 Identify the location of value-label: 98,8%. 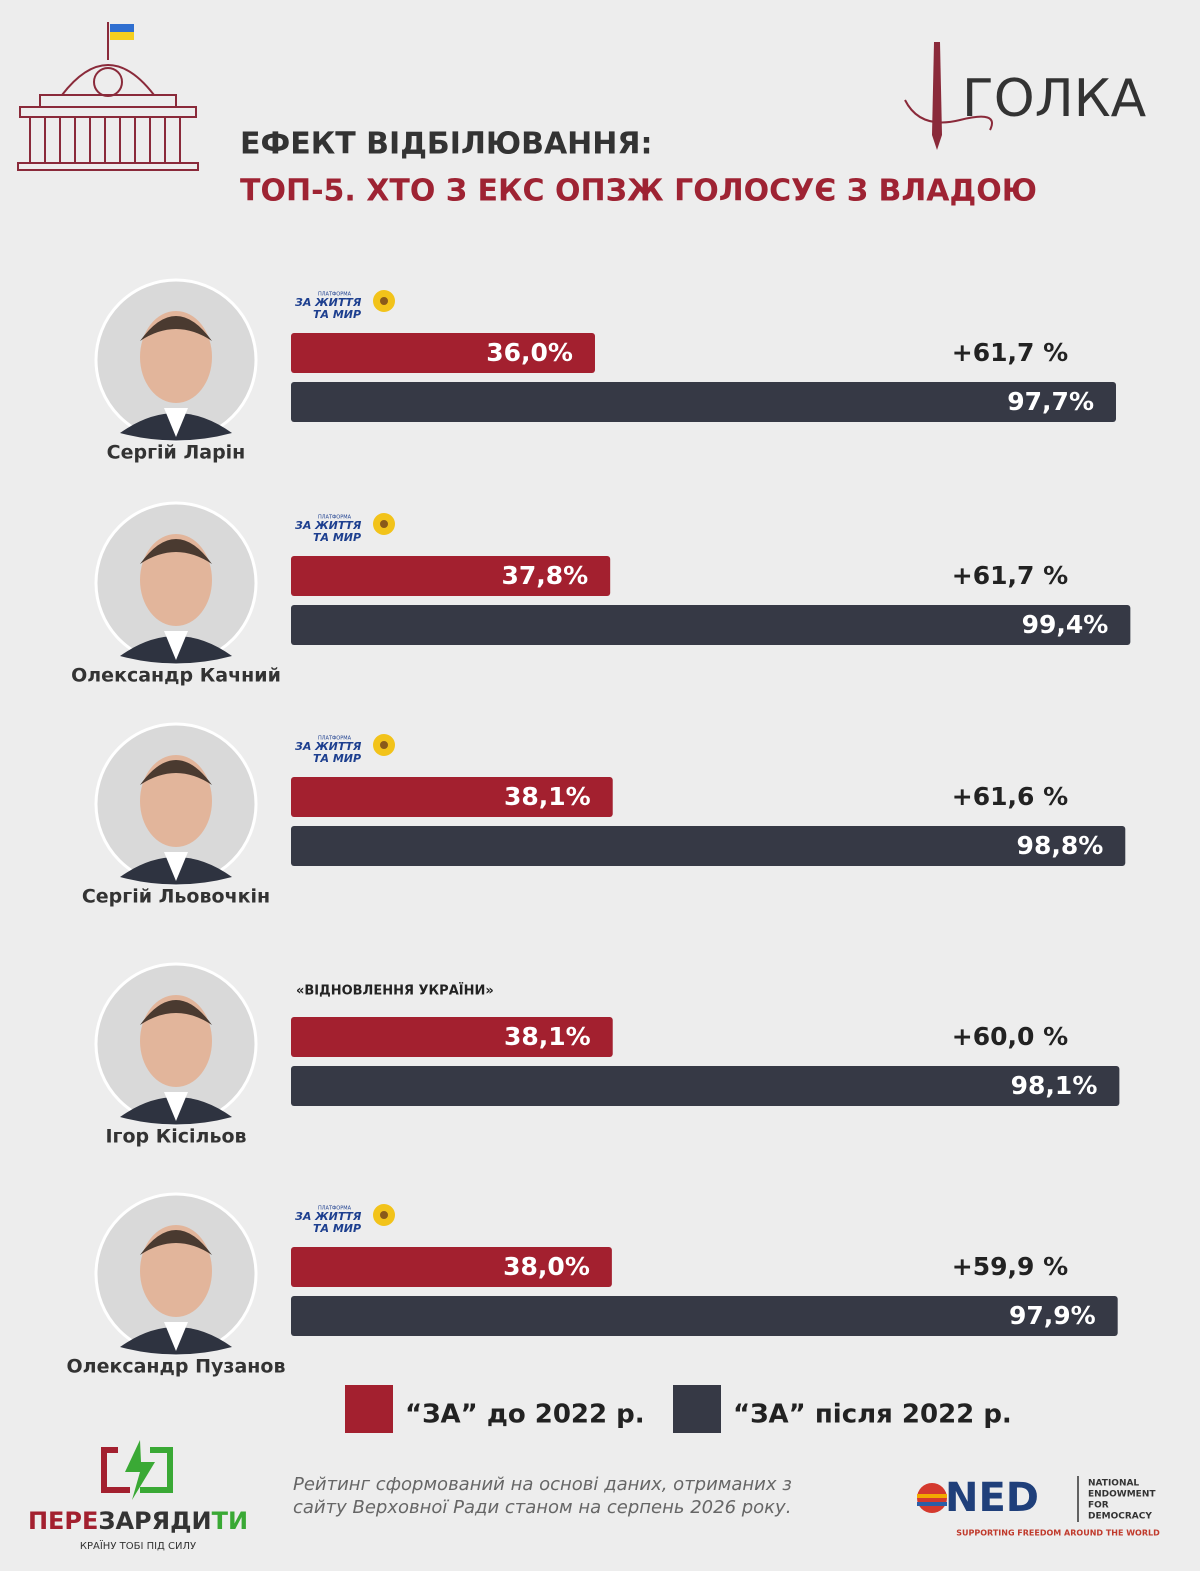
(1060, 845).